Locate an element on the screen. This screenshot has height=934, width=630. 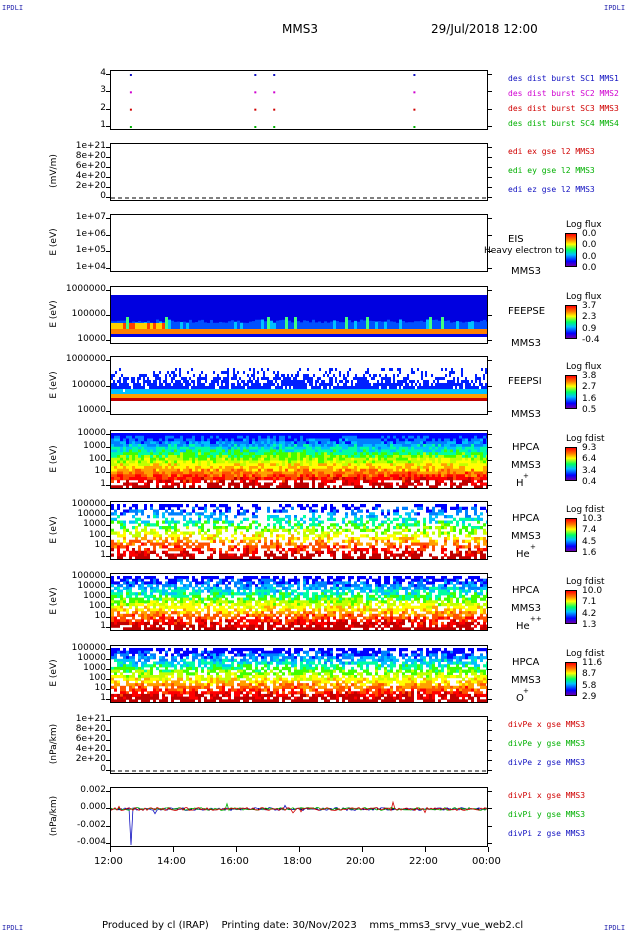
ytick-label: 10000 is located at coordinates (91, 339).